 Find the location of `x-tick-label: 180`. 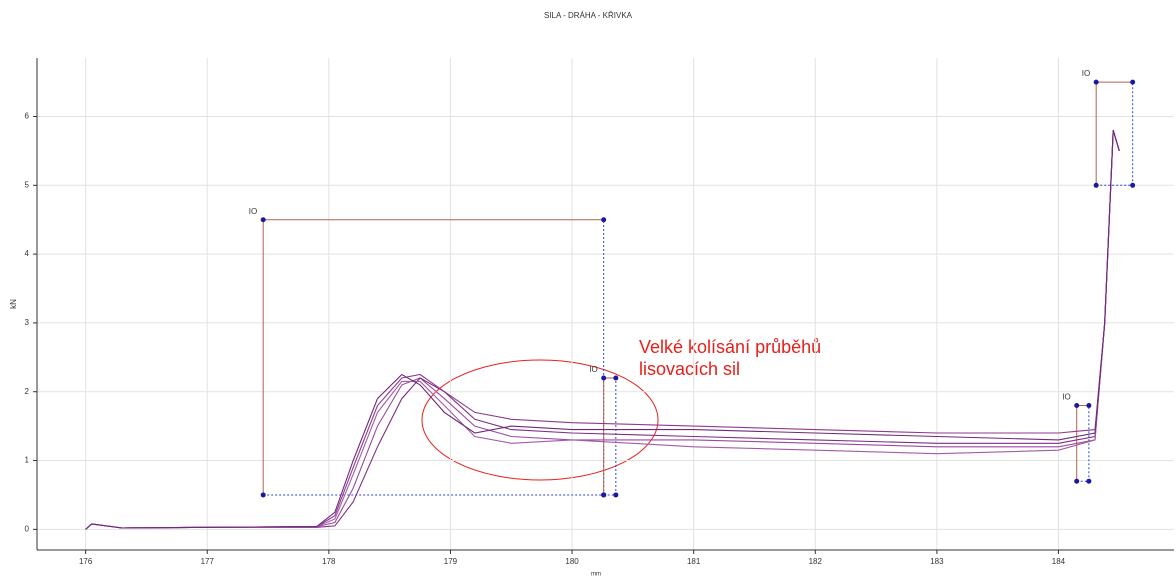

x-tick-label: 180 is located at coordinates (572, 561).